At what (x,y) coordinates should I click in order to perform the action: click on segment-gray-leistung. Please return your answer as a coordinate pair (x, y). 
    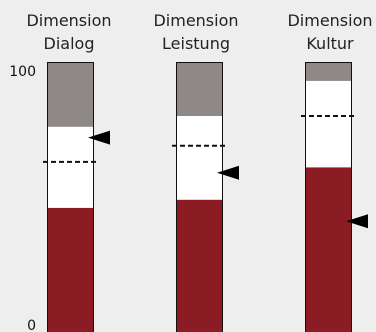
    Looking at the image, I should click on (199, 89).